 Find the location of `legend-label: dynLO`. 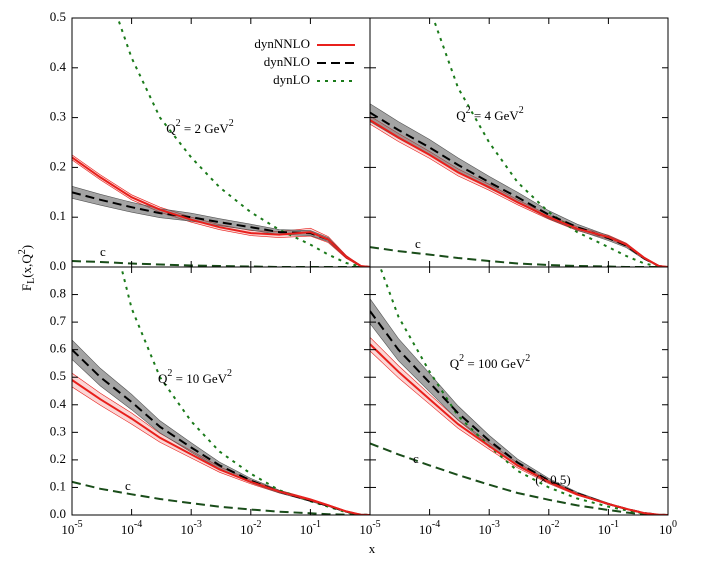

legend-label: dynLO is located at coordinates (291, 79).